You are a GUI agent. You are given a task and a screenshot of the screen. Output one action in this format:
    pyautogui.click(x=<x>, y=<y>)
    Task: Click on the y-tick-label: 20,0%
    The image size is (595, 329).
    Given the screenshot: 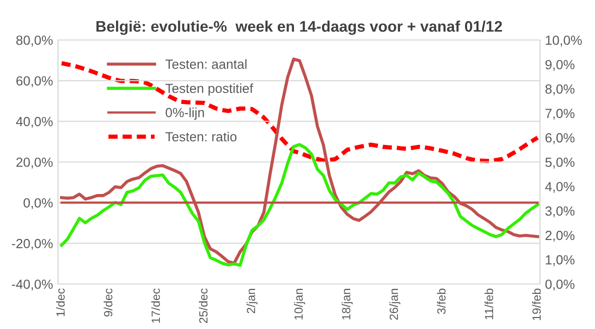 What is the action you would take?
    pyautogui.click(x=34, y=163)
    